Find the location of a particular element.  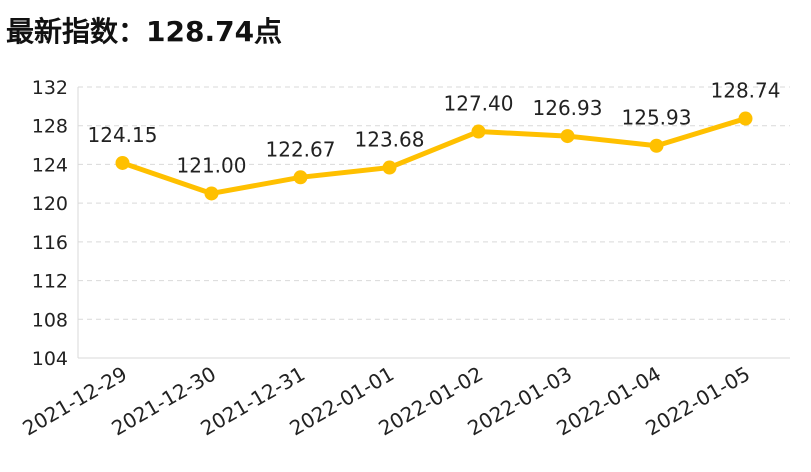

y-tick-label: 108 is located at coordinates (50, 320).